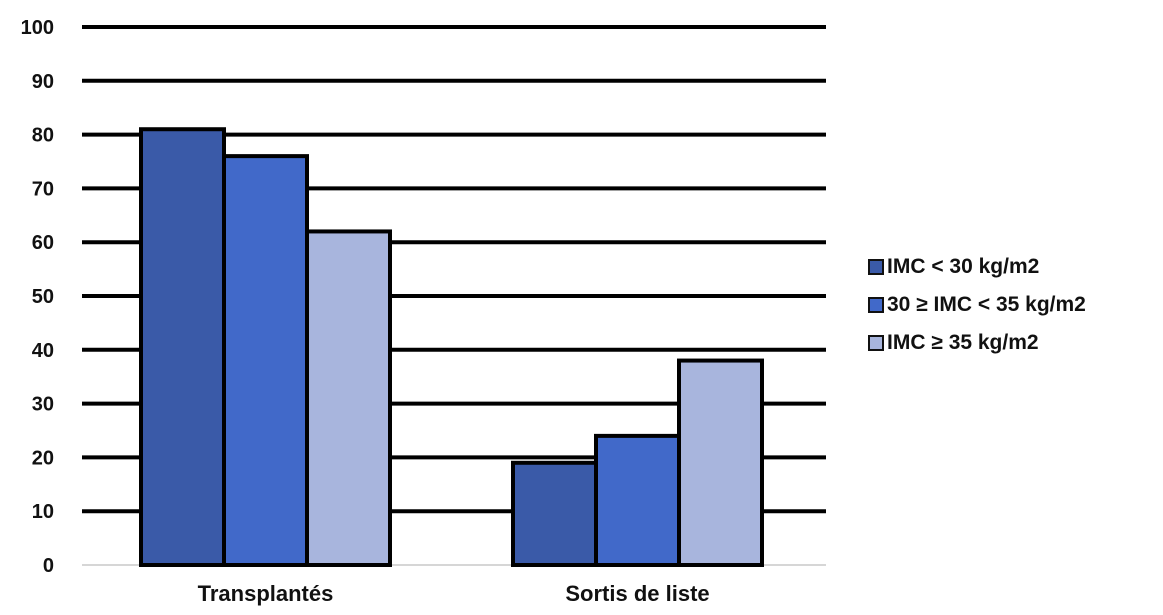 The width and height of the screenshot is (1163, 615). I want to click on x-category-label: Transplantés, so click(266, 593).